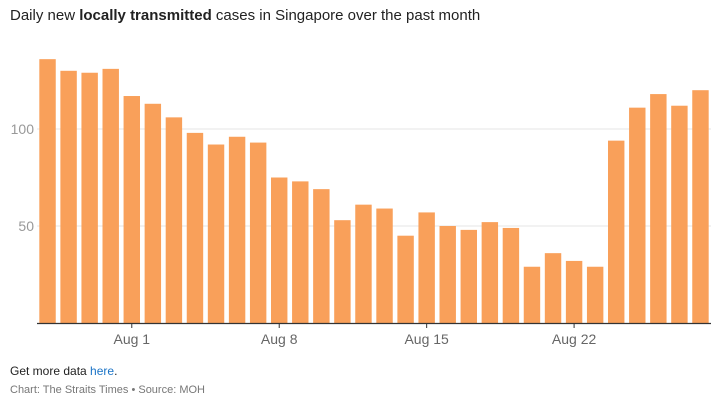 The height and width of the screenshot is (409, 727). I want to click on x-tick-label: Aug 8, so click(279, 339).